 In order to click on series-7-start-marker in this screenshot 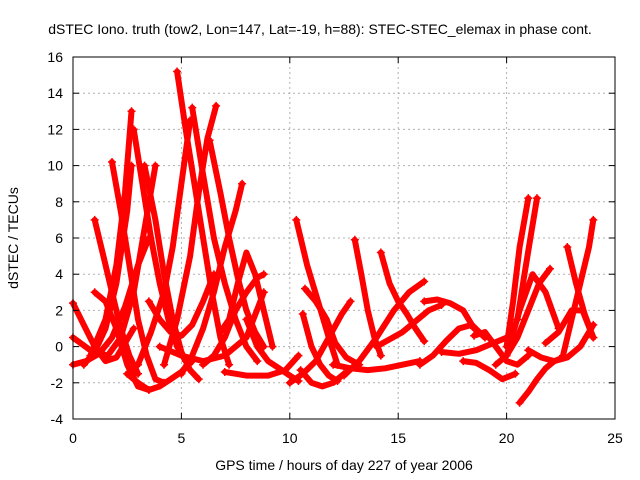, I will do `click(112, 161)`.